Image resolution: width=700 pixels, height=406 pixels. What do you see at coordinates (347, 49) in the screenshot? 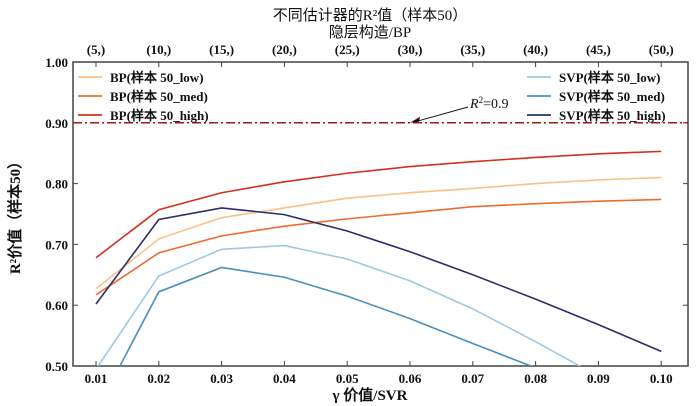
I see `top-tick-label: (25,)` at bounding box center [347, 49].